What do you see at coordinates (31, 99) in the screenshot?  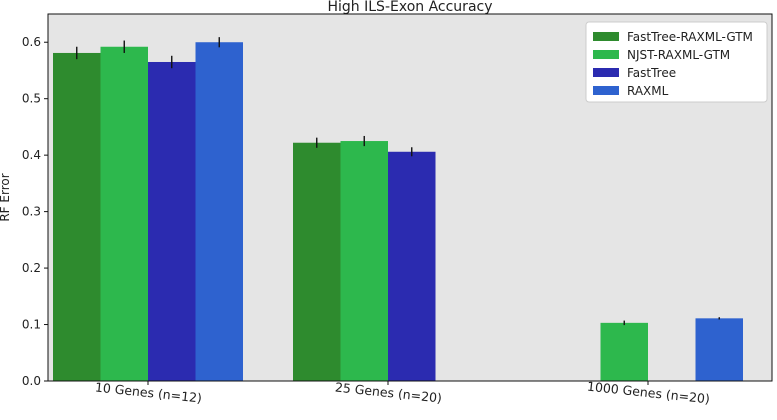 I see `y-tick-label: 0.5` at bounding box center [31, 99].